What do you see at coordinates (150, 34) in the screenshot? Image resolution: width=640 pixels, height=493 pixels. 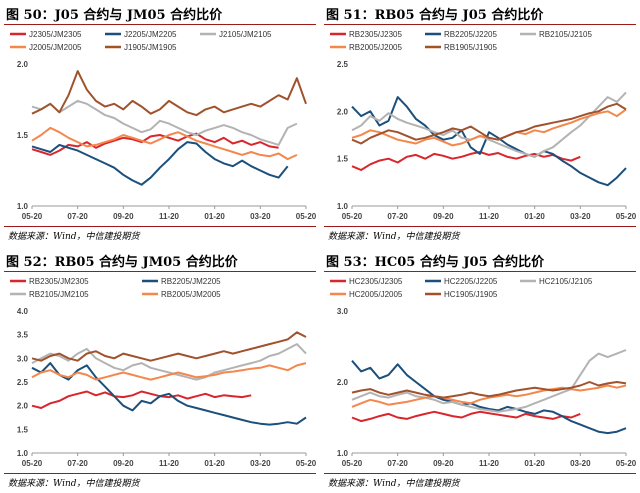 I see `legend-label: J2205/JM2205` at bounding box center [150, 34].